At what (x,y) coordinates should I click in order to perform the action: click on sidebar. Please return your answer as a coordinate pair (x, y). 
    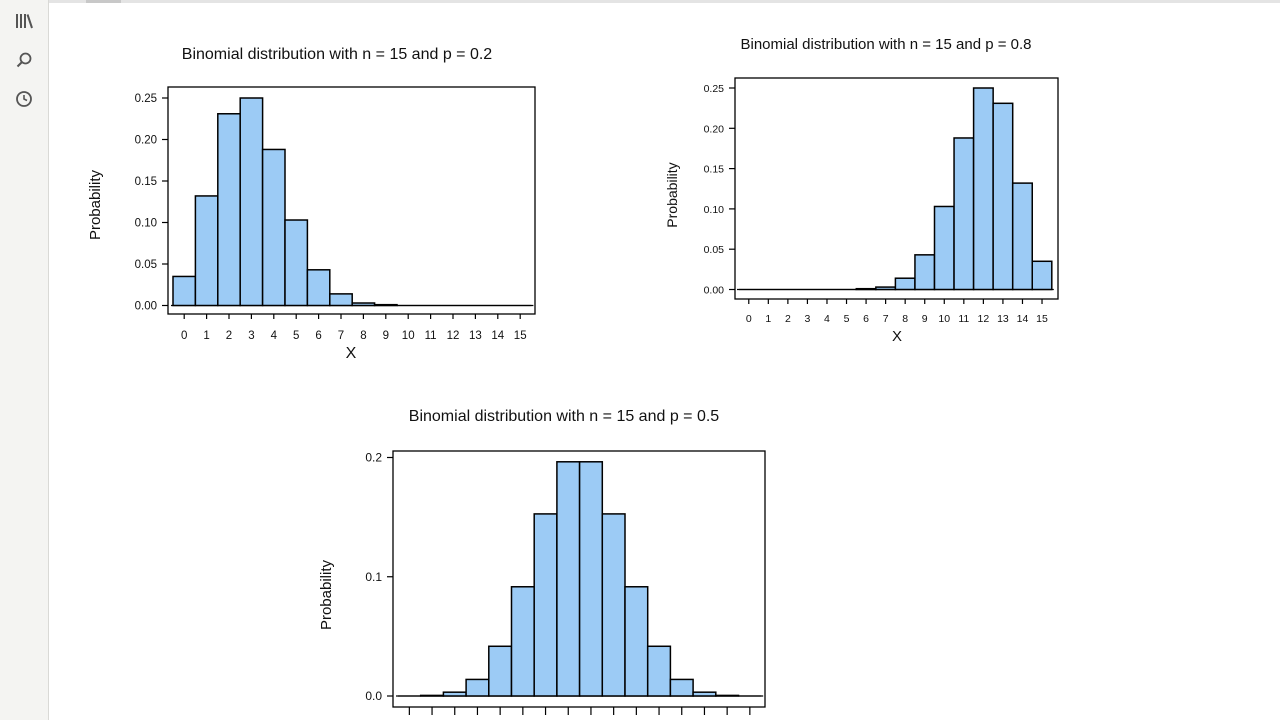
    Looking at the image, I should click on (24, 360).